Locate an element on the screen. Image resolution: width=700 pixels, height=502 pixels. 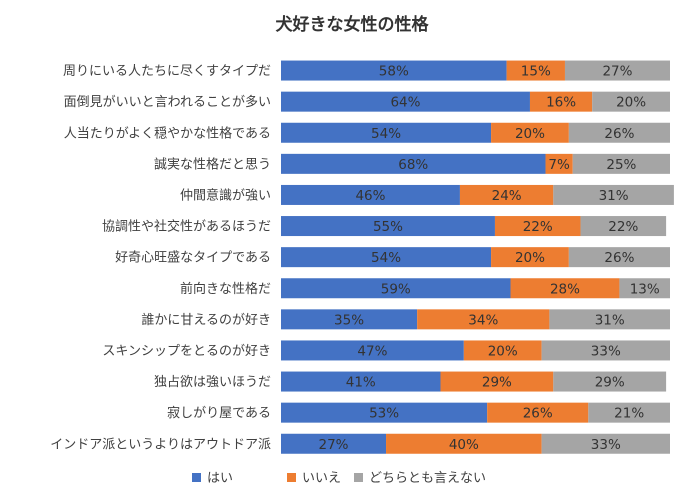
category-label: 協調性や社交性があるほうだ is located at coordinates (186, 227).